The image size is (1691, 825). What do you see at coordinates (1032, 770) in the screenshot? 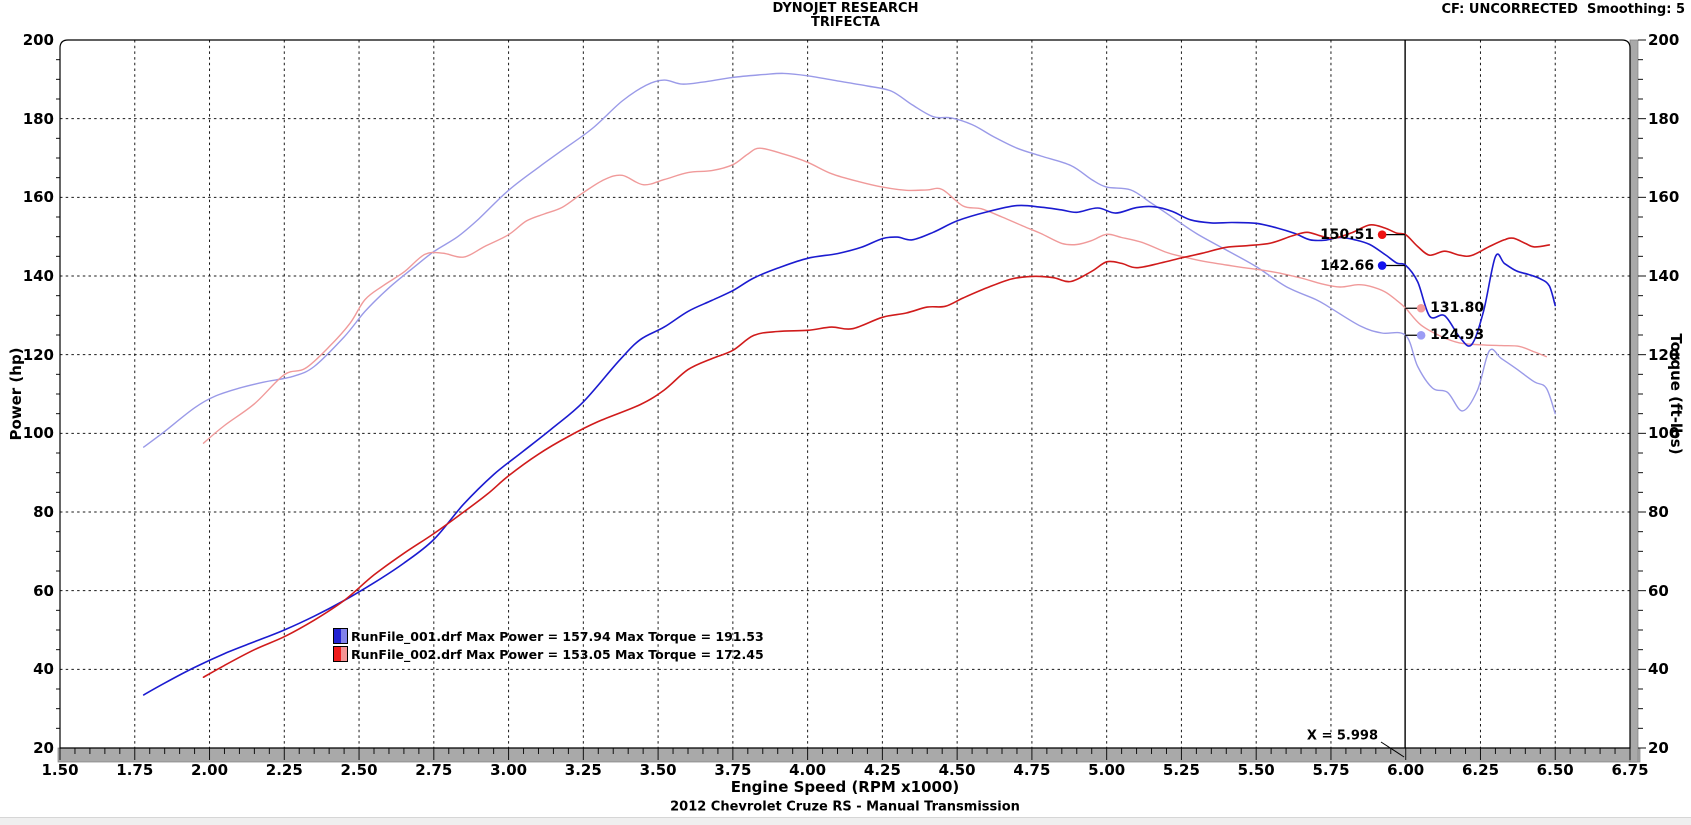
I see `x-tick-label-4.75: 4.75` at bounding box center [1032, 770].